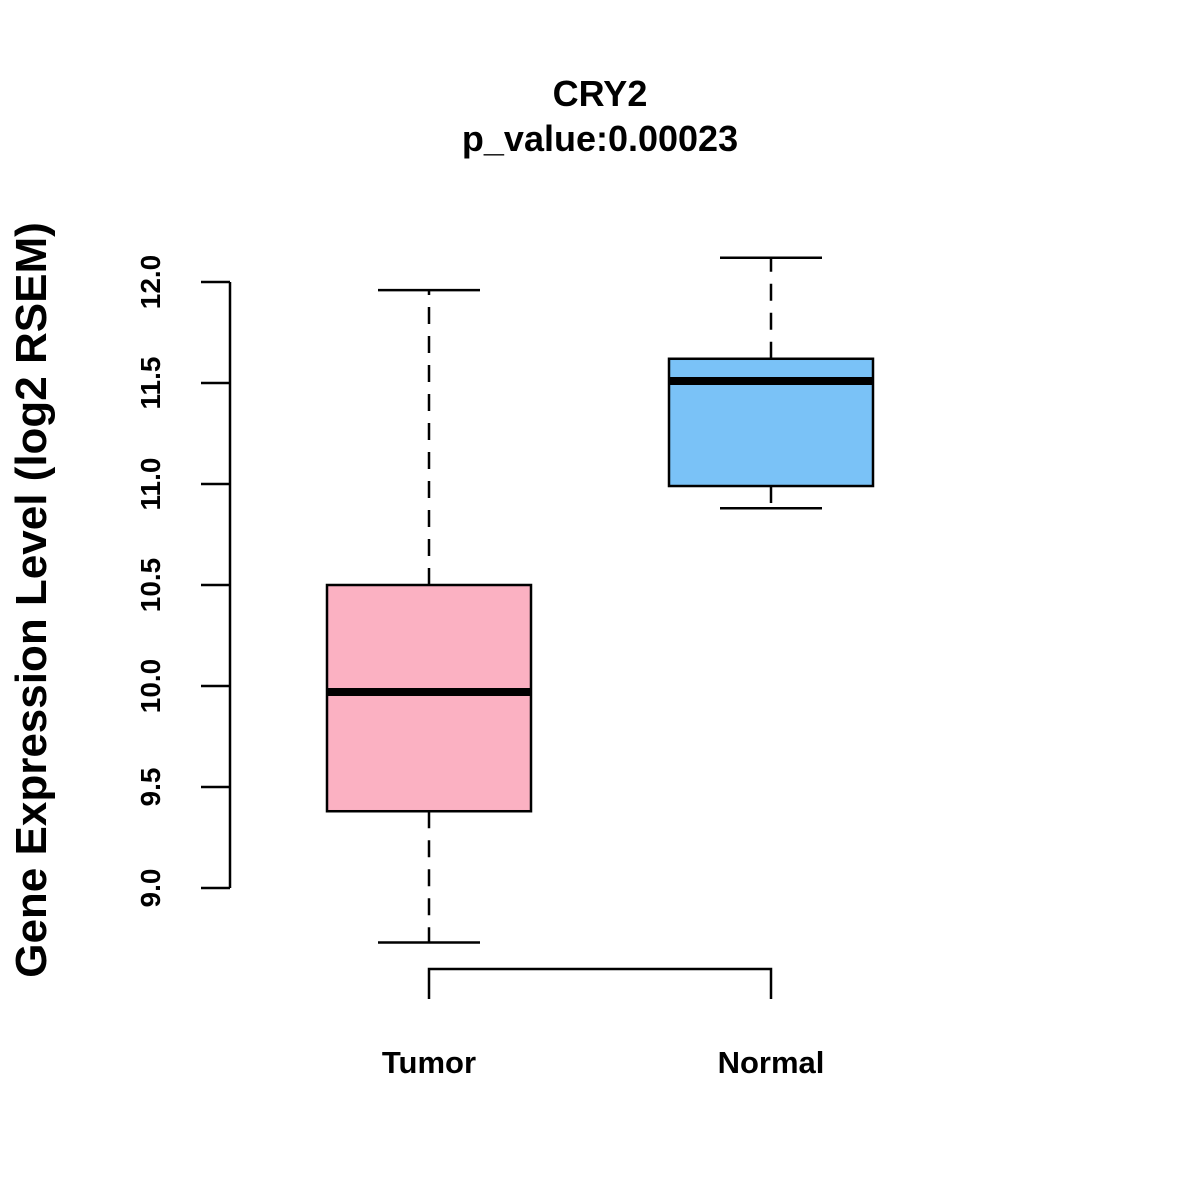  What do you see at coordinates (600, 138) in the screenshot?
I see `chart-subtitle: p_value:0.00023` at bounding box center [600, 138].